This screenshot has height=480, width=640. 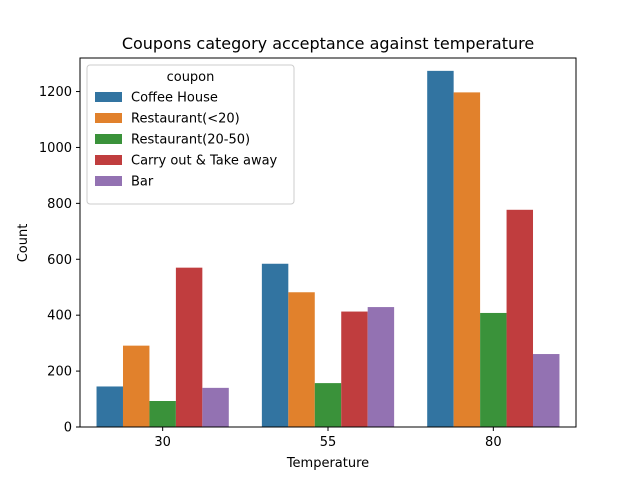 What do you see at coordinates (204, 161) in the screenshot?
I see `legend-entry-label: Carry out & Take away` at bounding box center [204, 161].